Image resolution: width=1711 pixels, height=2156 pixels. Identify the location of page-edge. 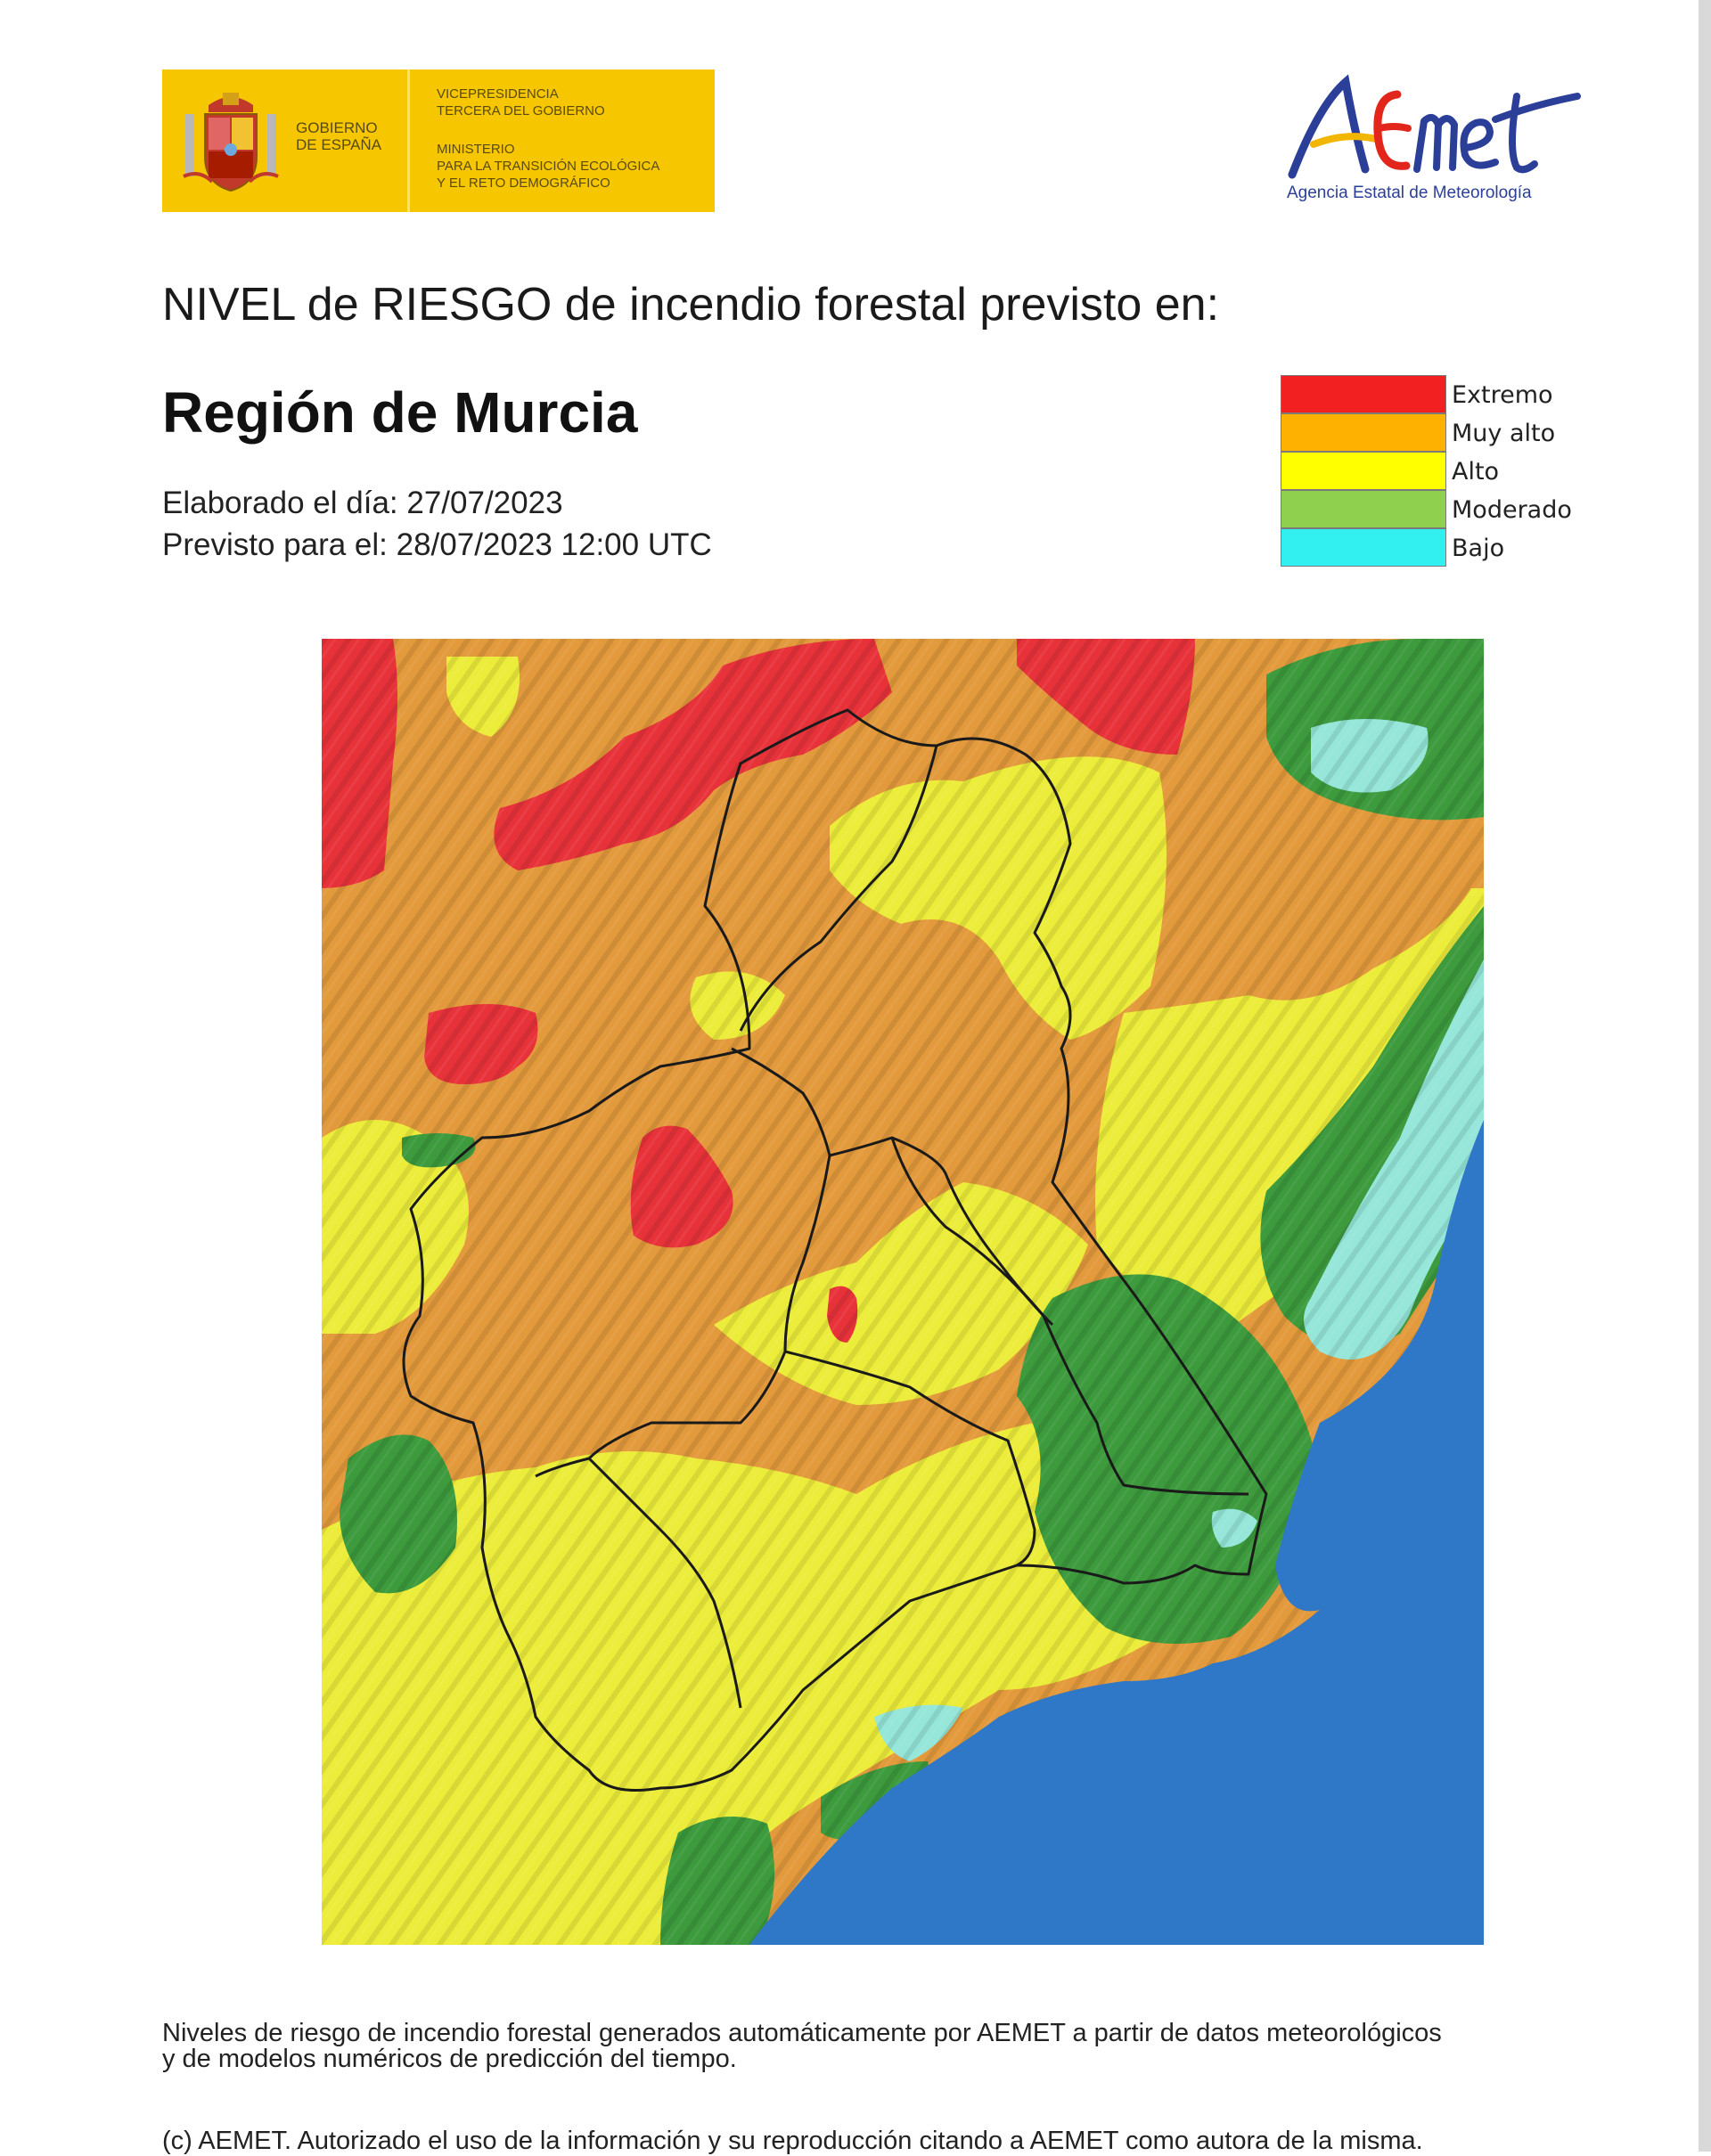
(1705, 1076).